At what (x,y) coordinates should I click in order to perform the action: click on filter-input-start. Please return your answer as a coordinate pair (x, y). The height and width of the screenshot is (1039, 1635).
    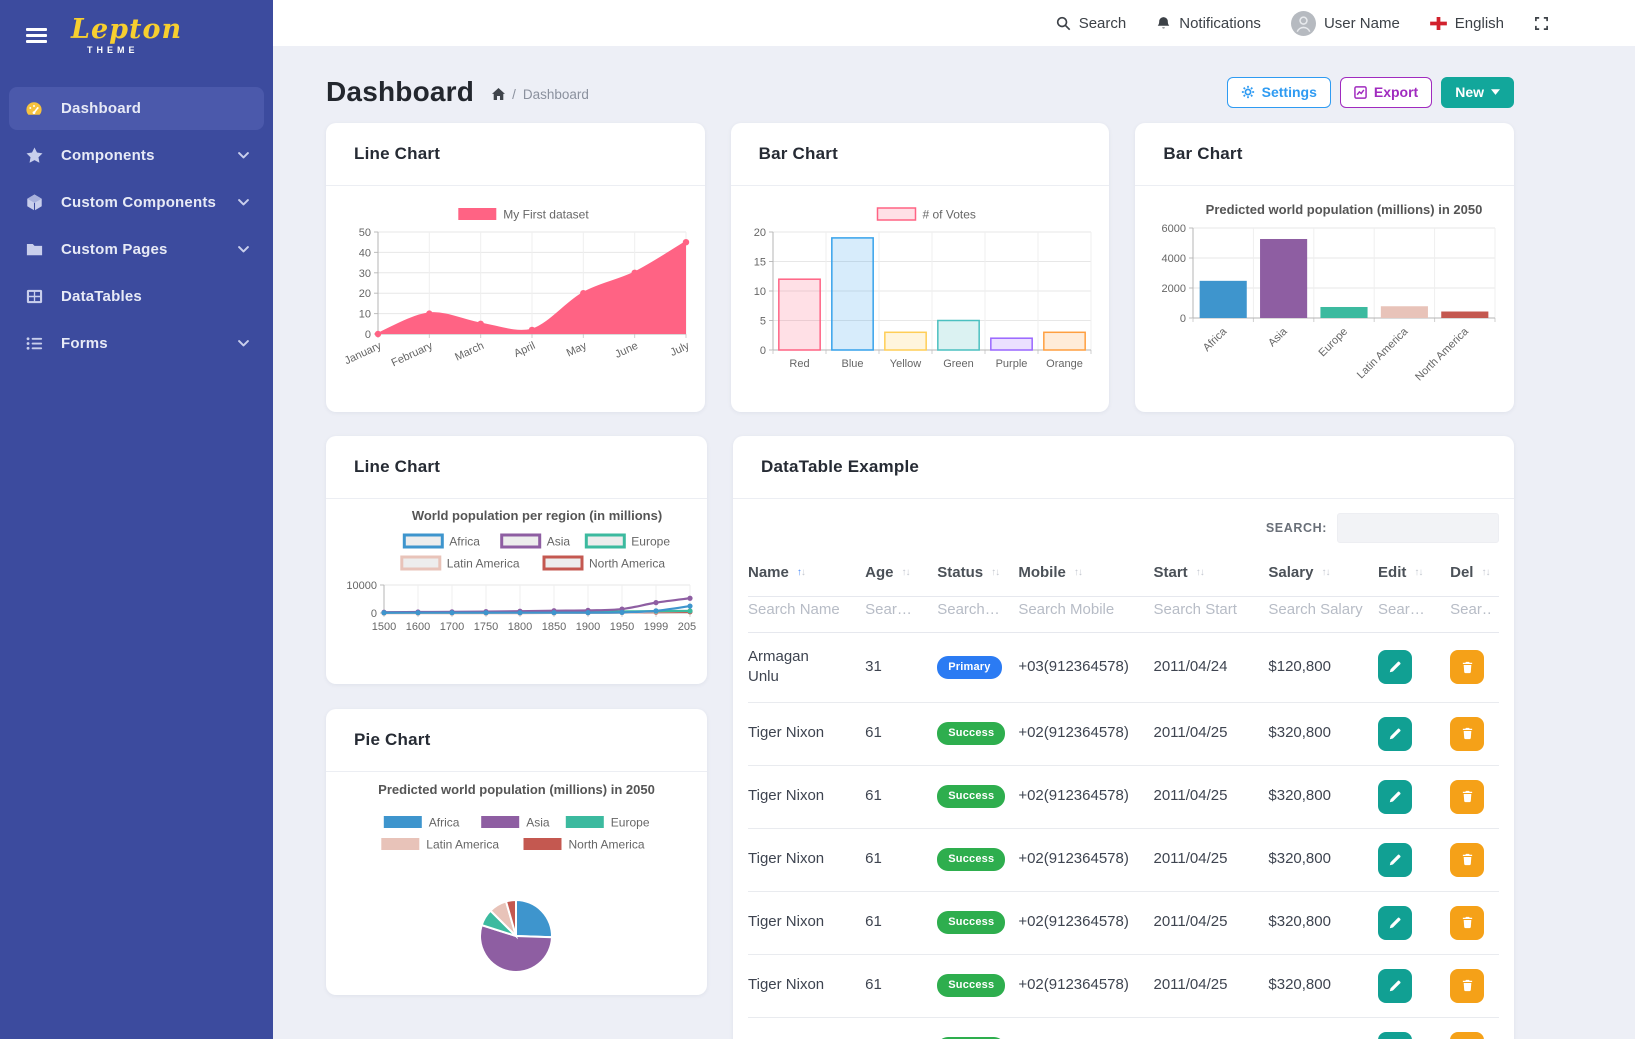
    Looking at the image, I should click on (1207, 609).